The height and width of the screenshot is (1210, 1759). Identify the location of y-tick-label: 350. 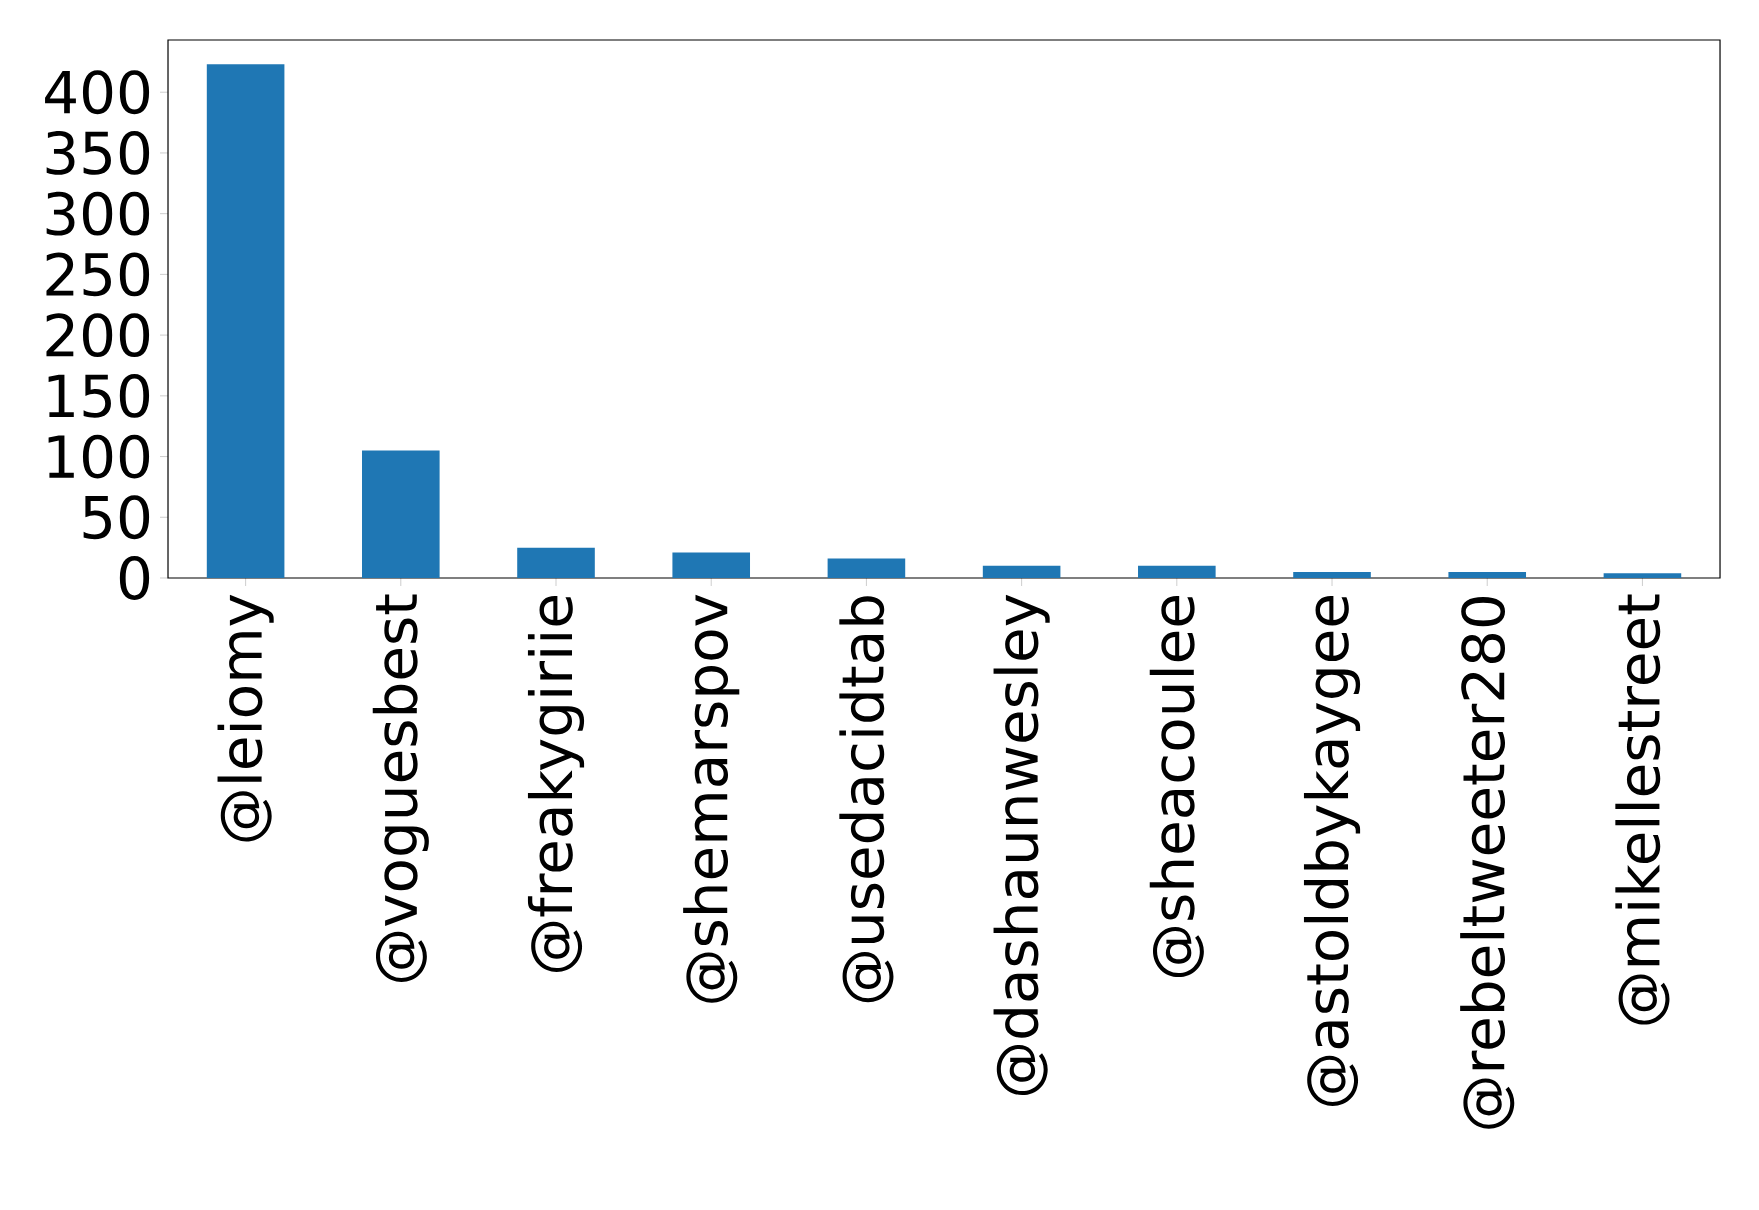
(98, 153).